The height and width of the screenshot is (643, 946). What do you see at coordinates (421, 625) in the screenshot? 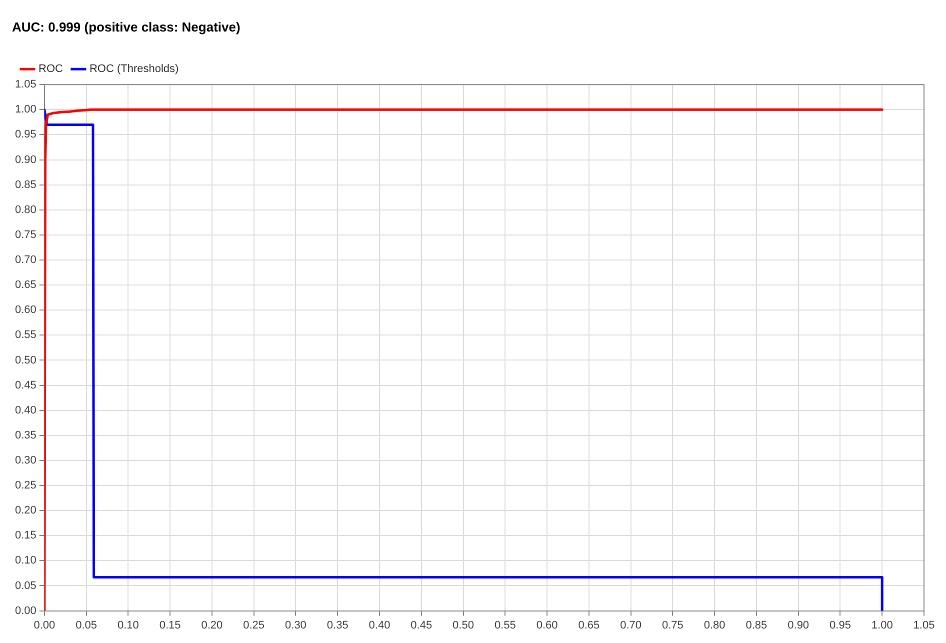
I see `x-tick-label: 0.45` at bounding box center [421, 625].